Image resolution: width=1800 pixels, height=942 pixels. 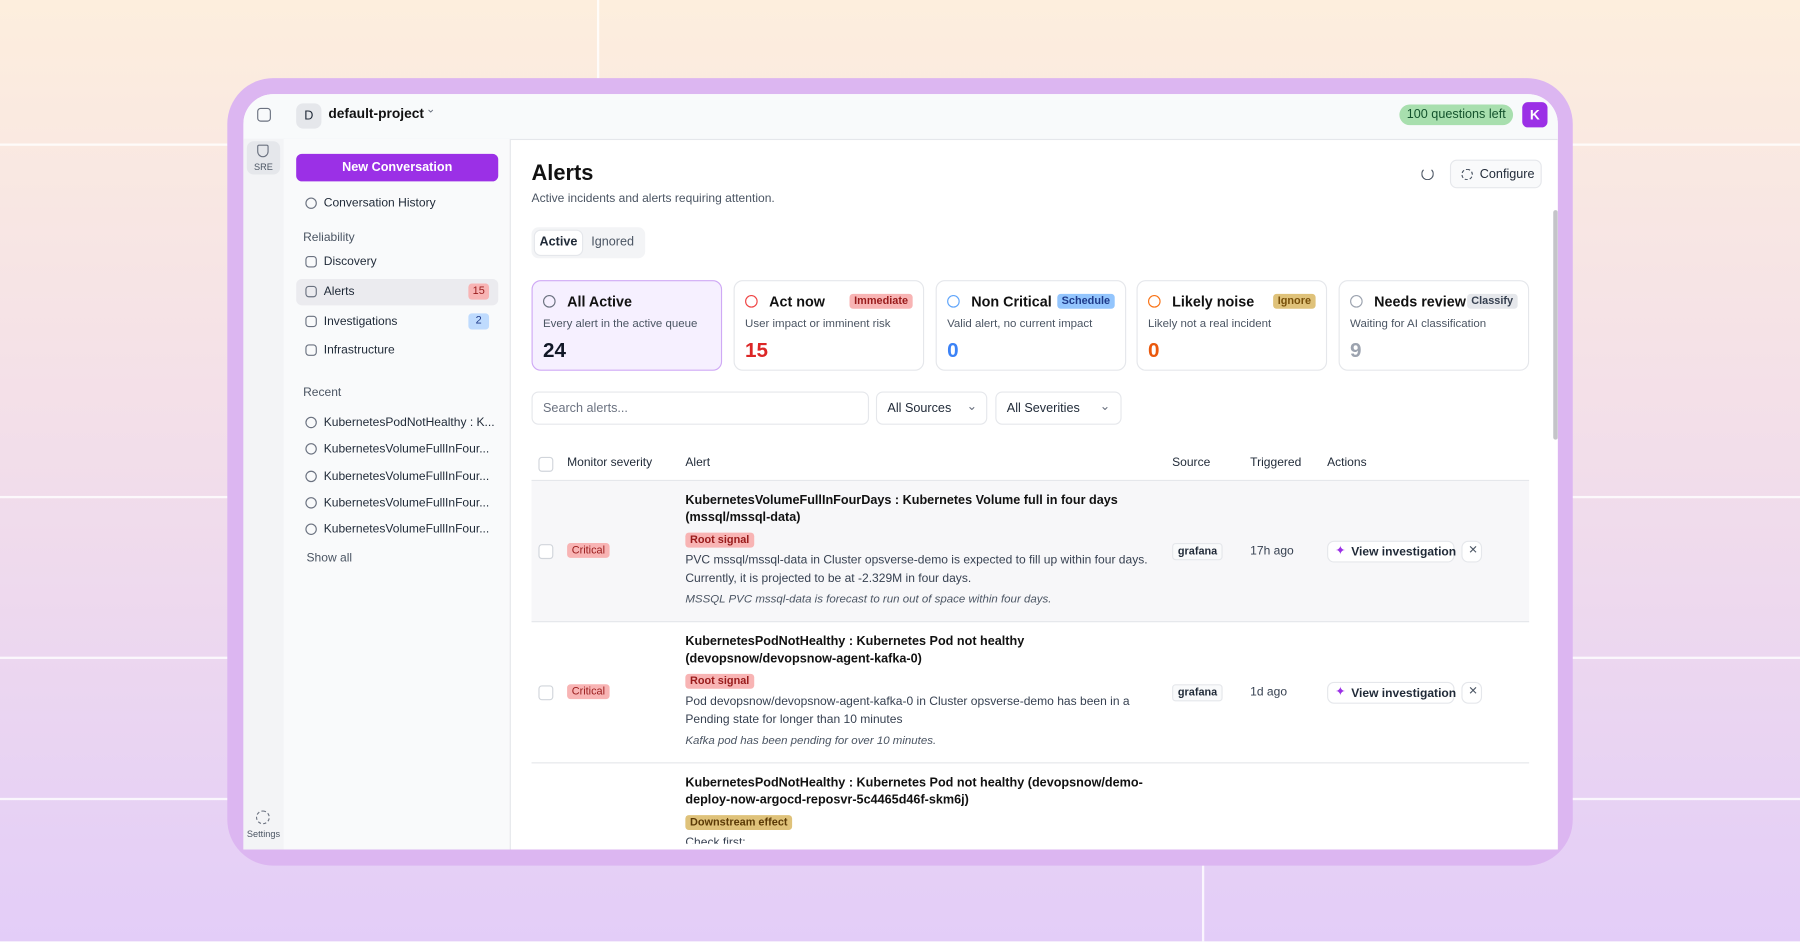 I want to click on card-title: Non Critical, so click(x=1011, y=301).